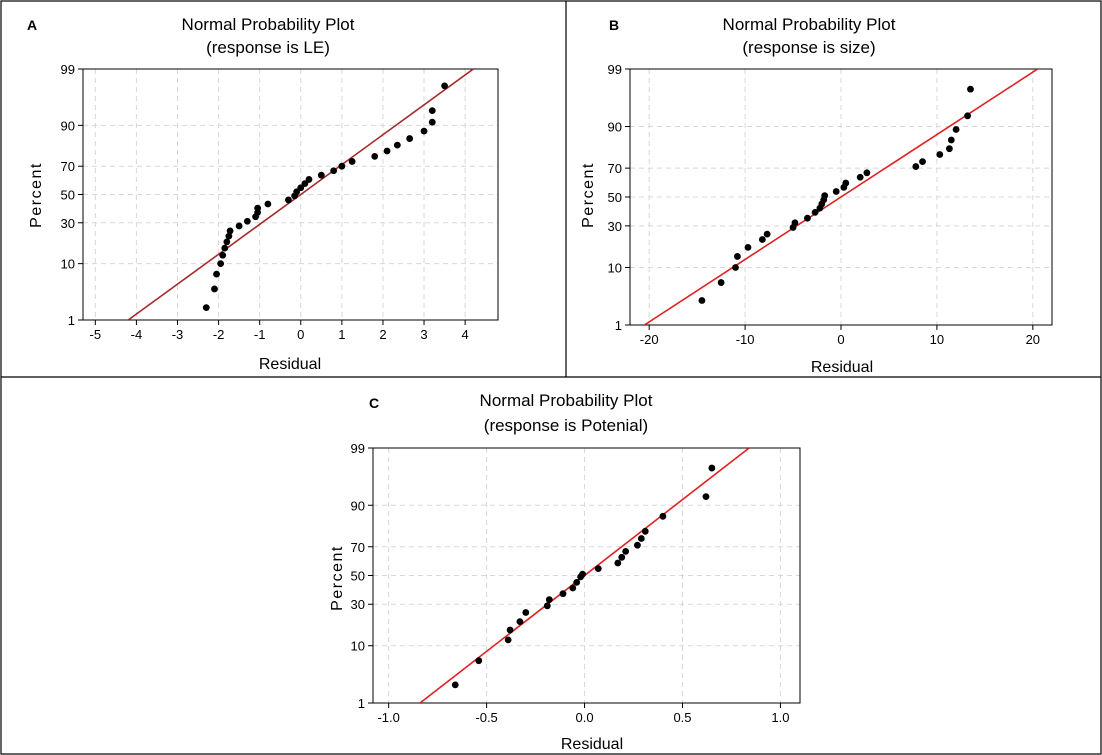 The width and height of the screenshot is (1102, 755). I want to click on panel-c-y-tick-label: 99, so click(358, 448).